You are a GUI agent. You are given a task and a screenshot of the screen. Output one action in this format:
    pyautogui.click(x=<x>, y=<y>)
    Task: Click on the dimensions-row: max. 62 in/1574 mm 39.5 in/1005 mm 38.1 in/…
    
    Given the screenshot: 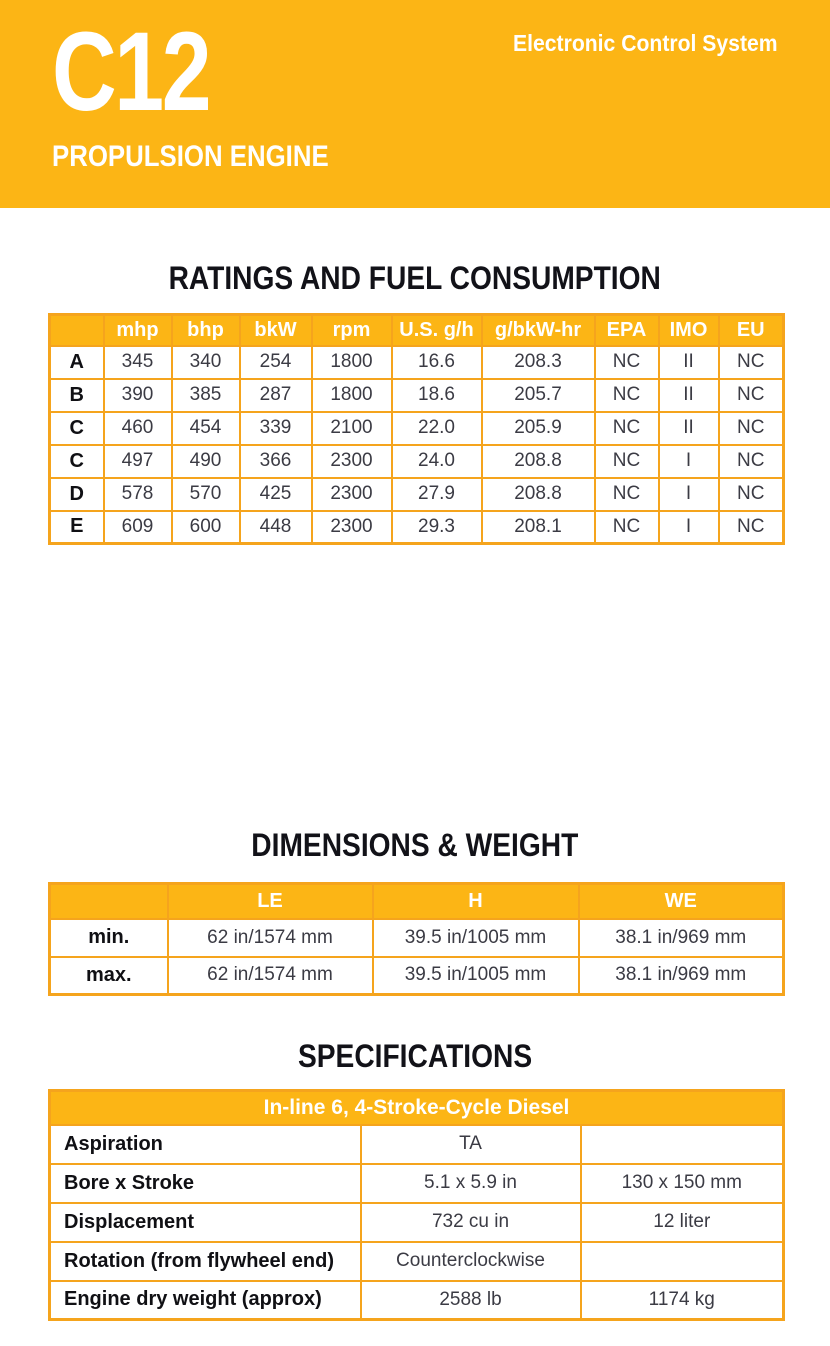 What is the action you would take?
    pyautogui.click(x=416, y=975)
    